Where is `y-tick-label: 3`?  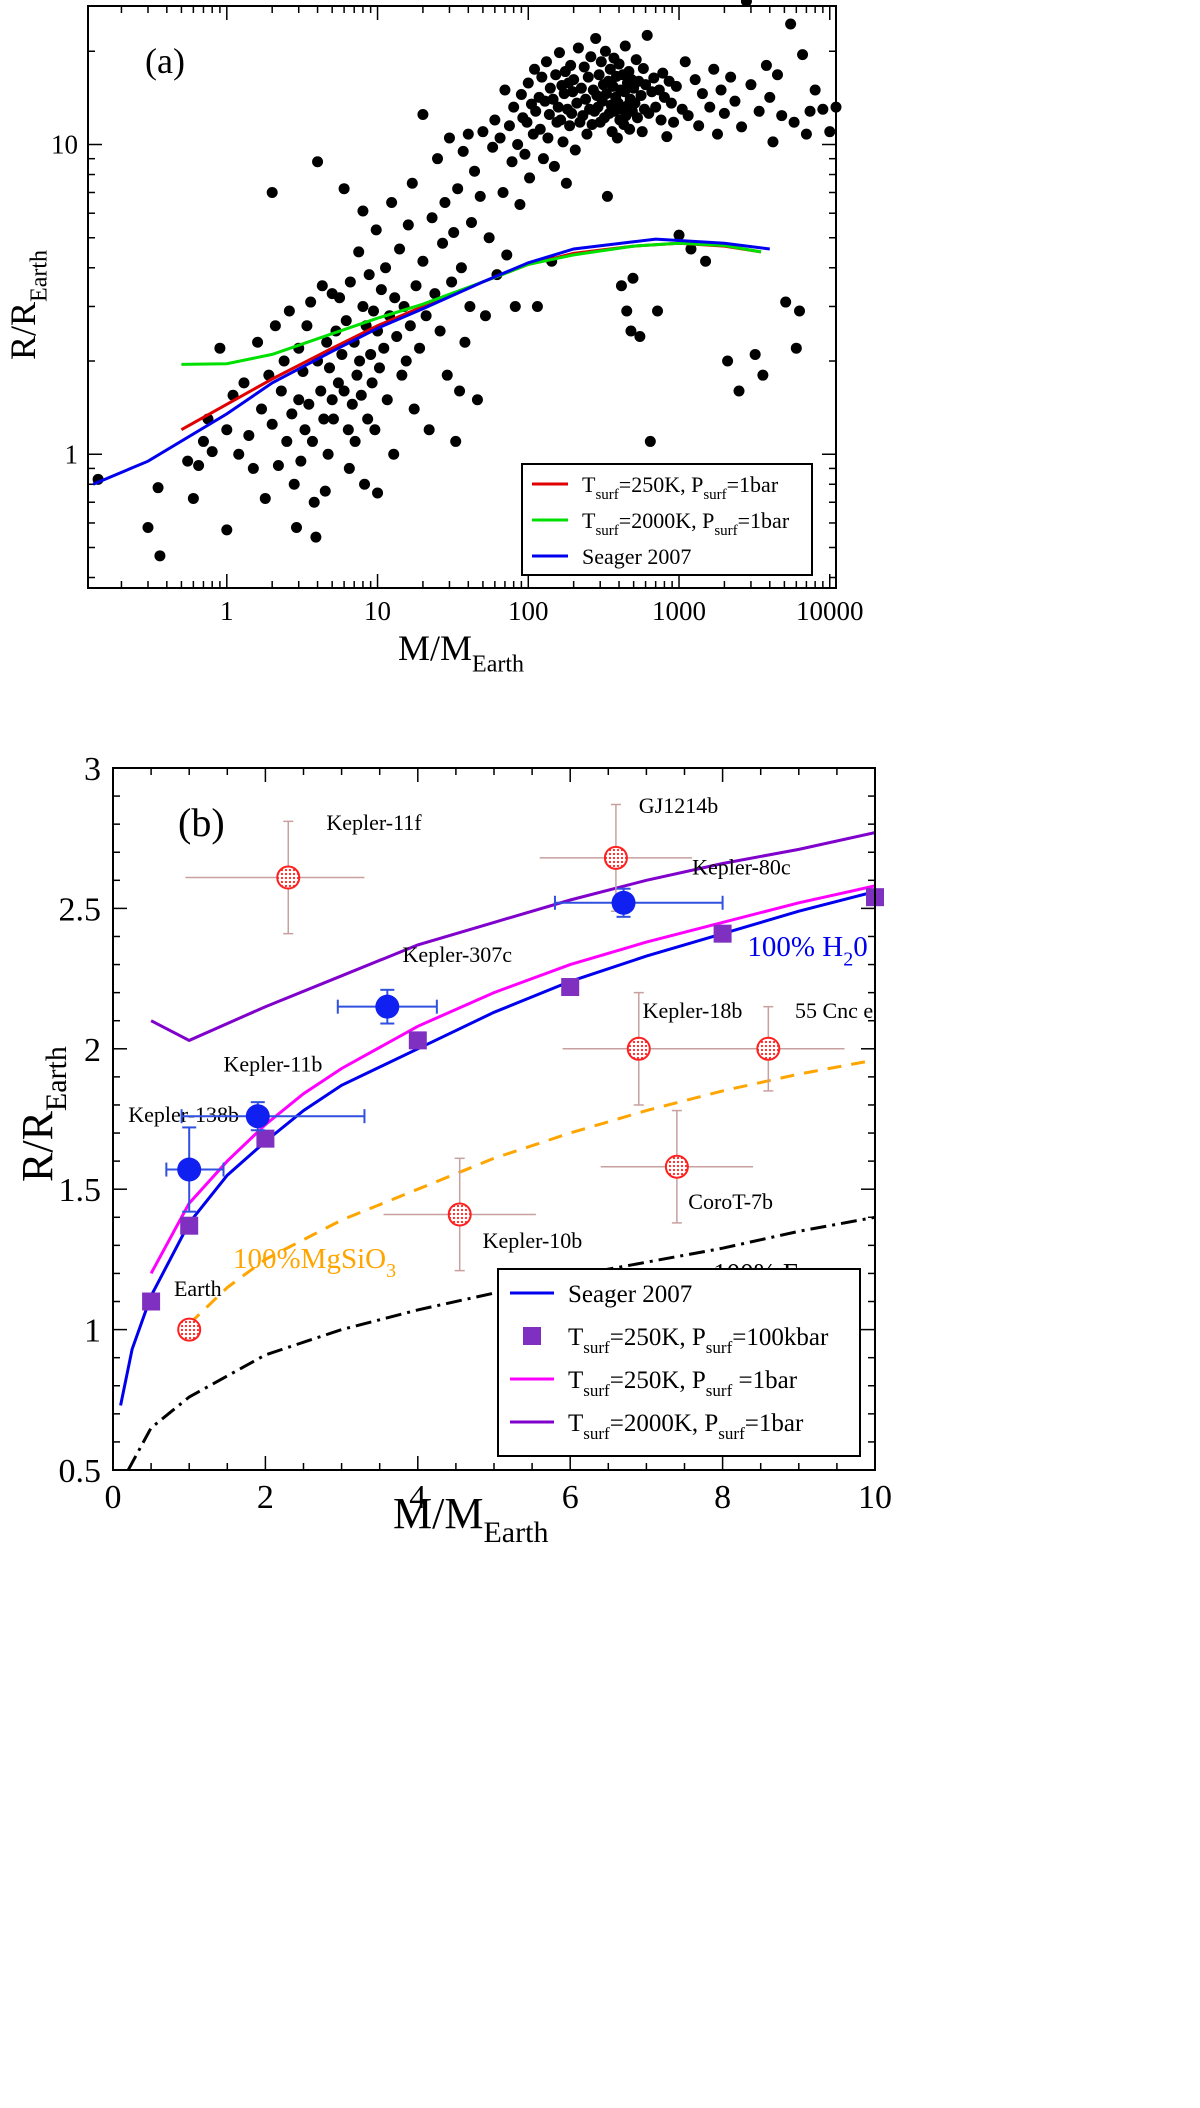
y-tick-label: 3 is located at coordinates (92, 769).